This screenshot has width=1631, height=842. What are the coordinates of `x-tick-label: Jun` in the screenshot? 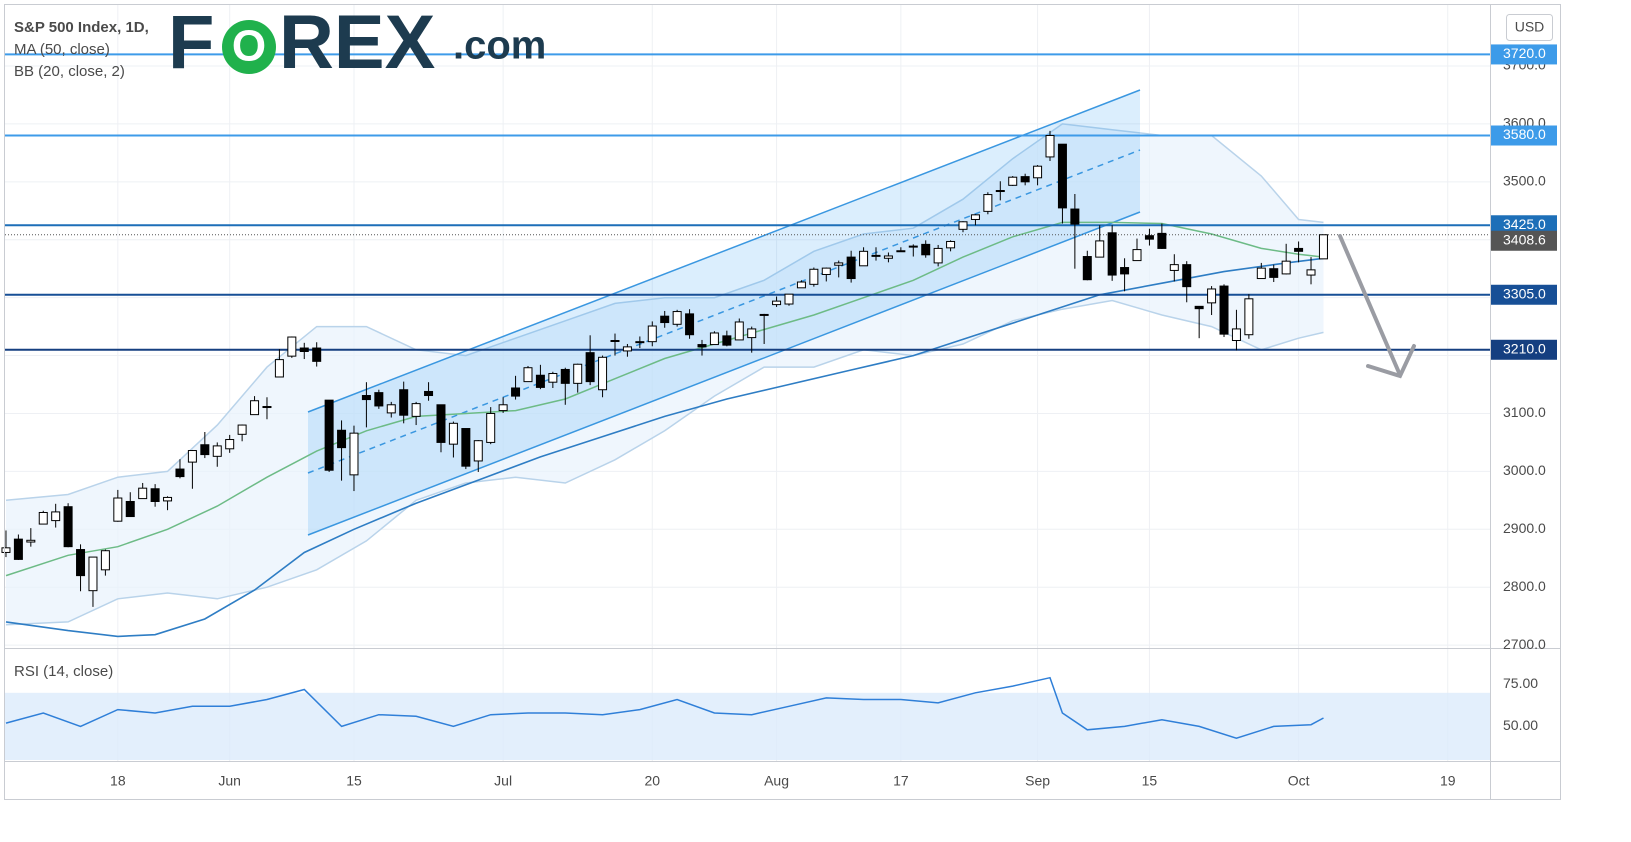 It's located at (229, 781).